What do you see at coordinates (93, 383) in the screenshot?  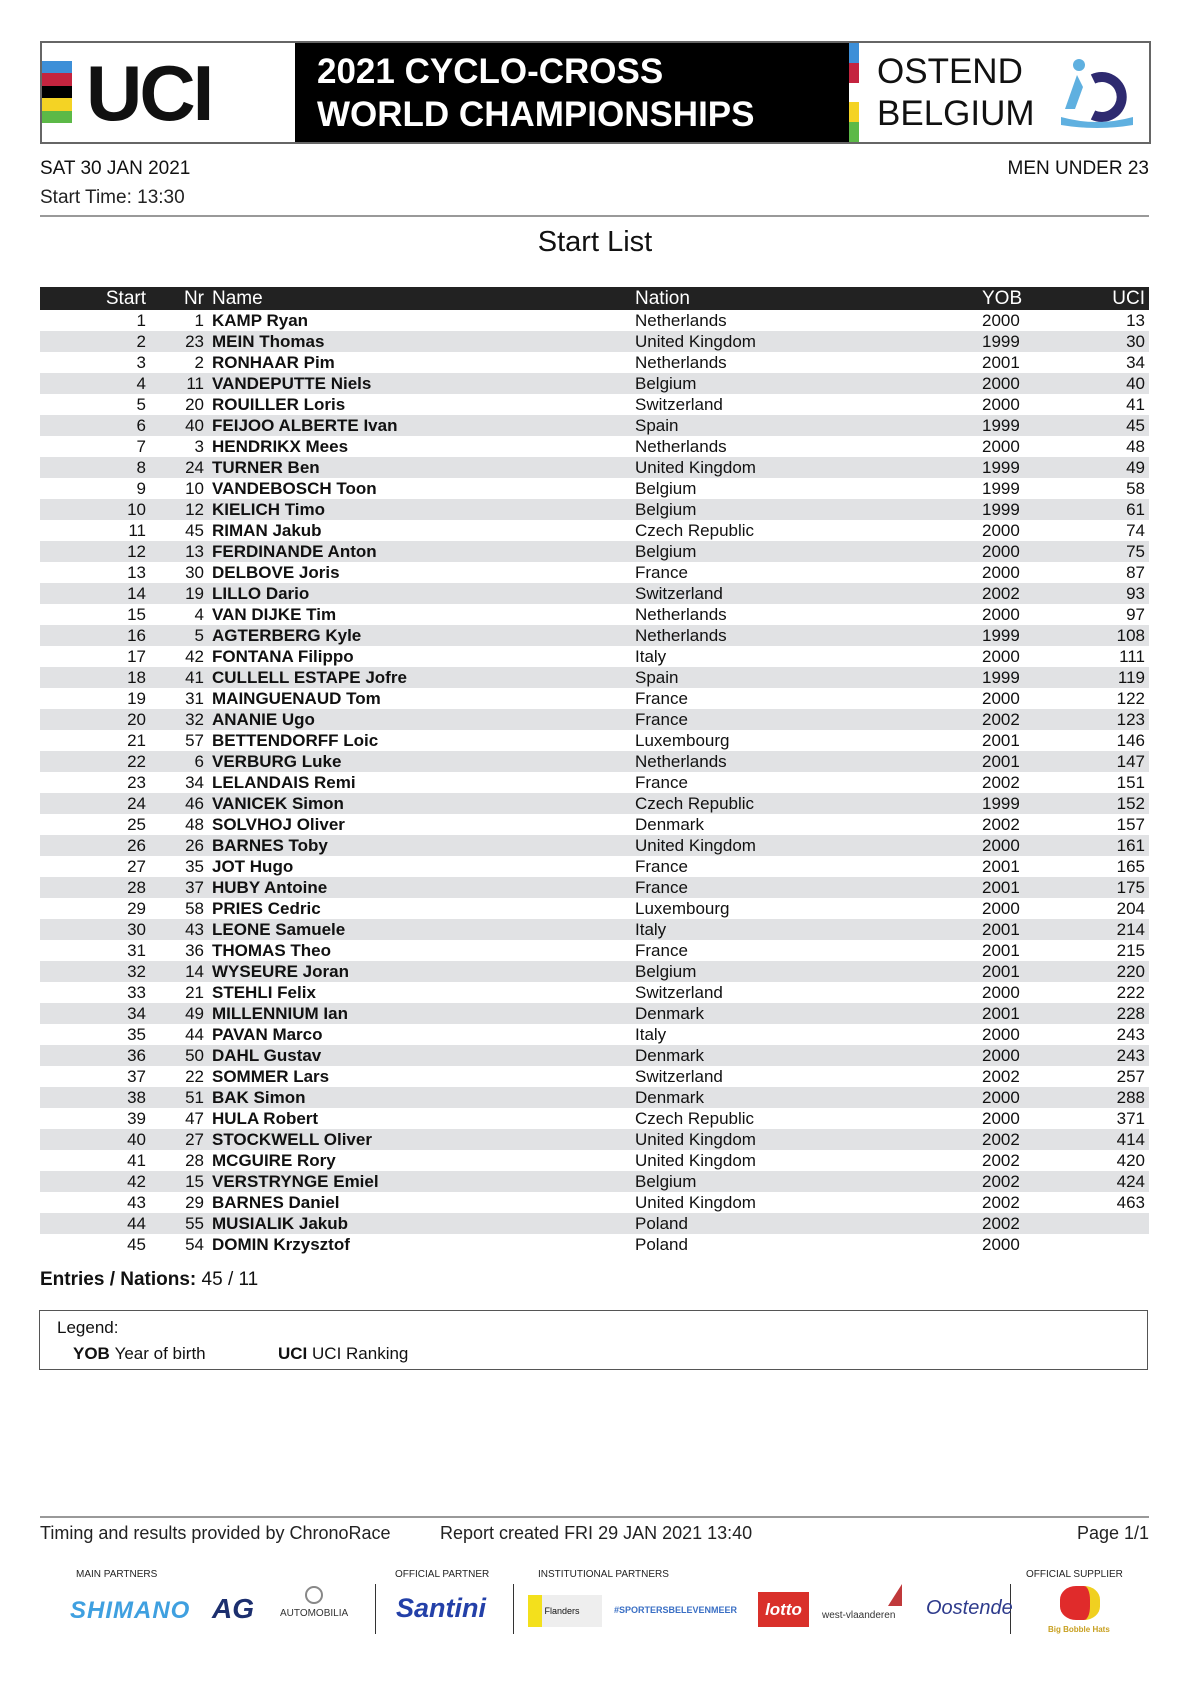 I see `start-cell: 4` at bounding box center [93, 383].